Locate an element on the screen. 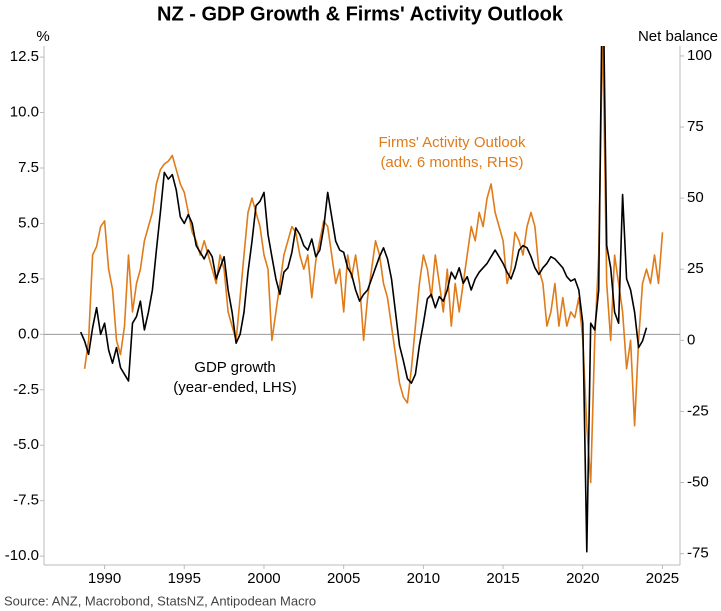 This screenshot has width=721, height=611. y-axis-label: % is located at coordinates (42, 36).